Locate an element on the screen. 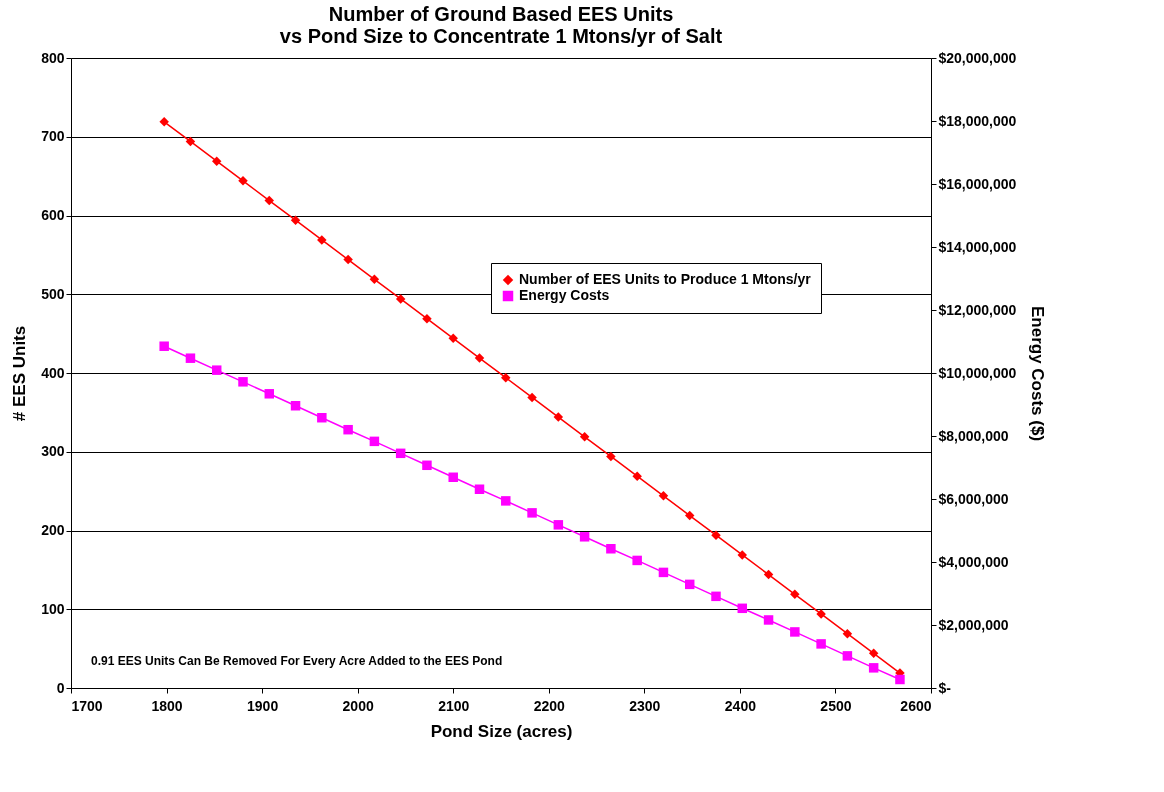  x-tick-label: 2100 is located at coordinates (454, 705).